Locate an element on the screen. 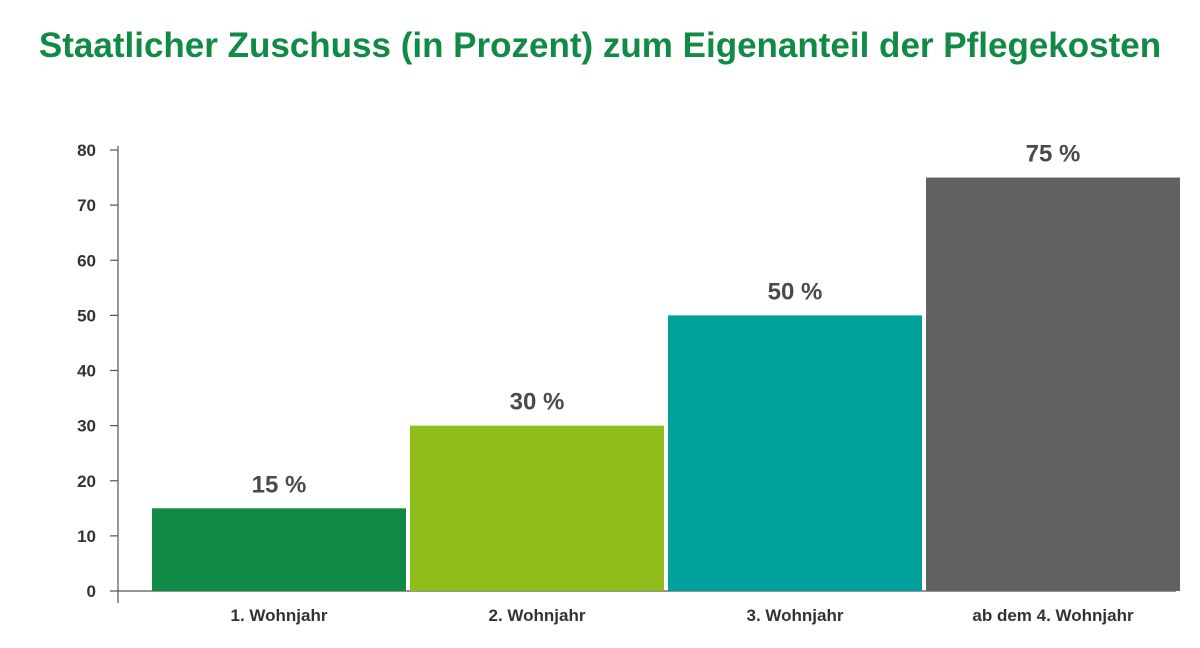 This screenshot has width=1200, height=648. x-category-label: ab dem 4. Wohnjahr is located at coordinates (1053, 615).